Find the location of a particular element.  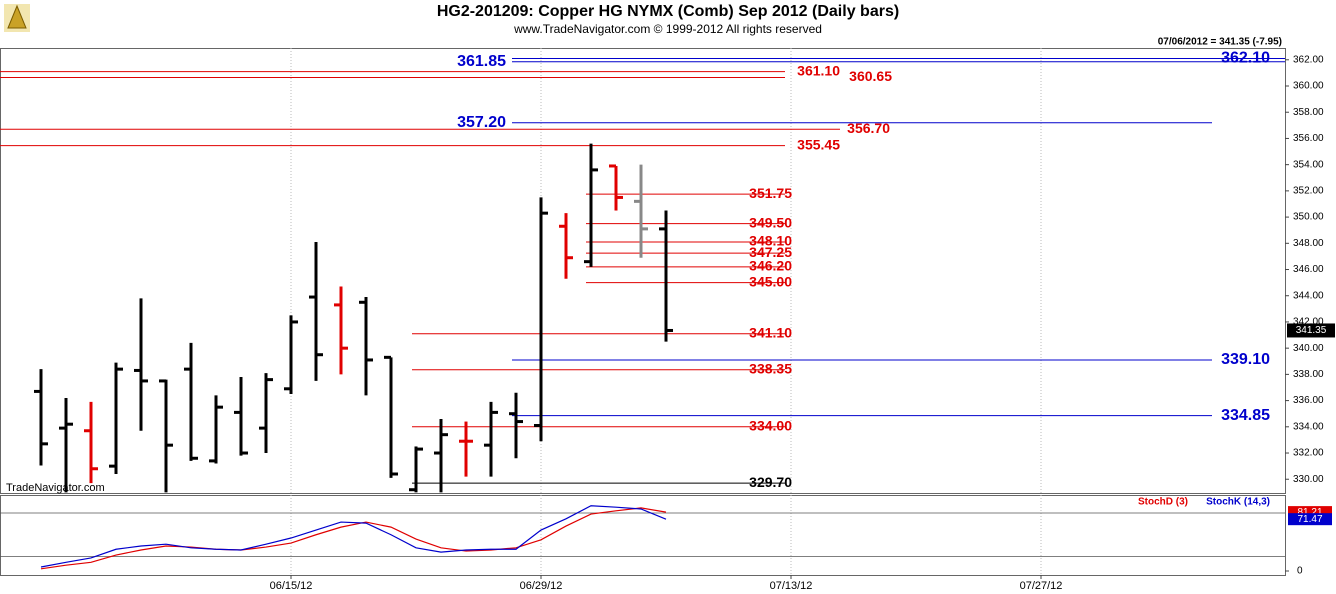

last-value-label: 81.21 is located at coordinates (1309, 512).